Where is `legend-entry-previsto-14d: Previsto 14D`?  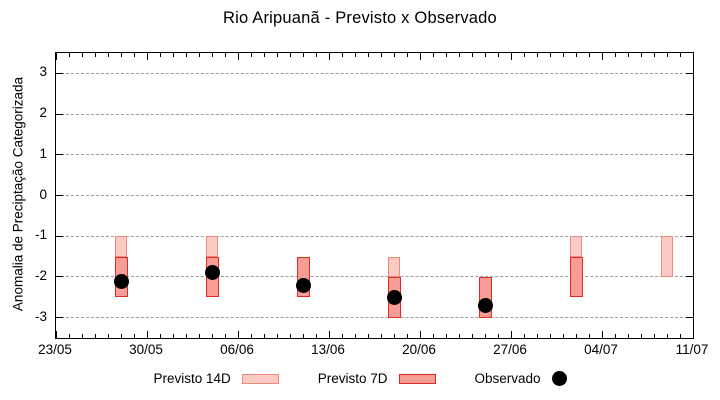 legend-entry-previsto-14d: Previsto 14D is located at coordinates (216, 378).